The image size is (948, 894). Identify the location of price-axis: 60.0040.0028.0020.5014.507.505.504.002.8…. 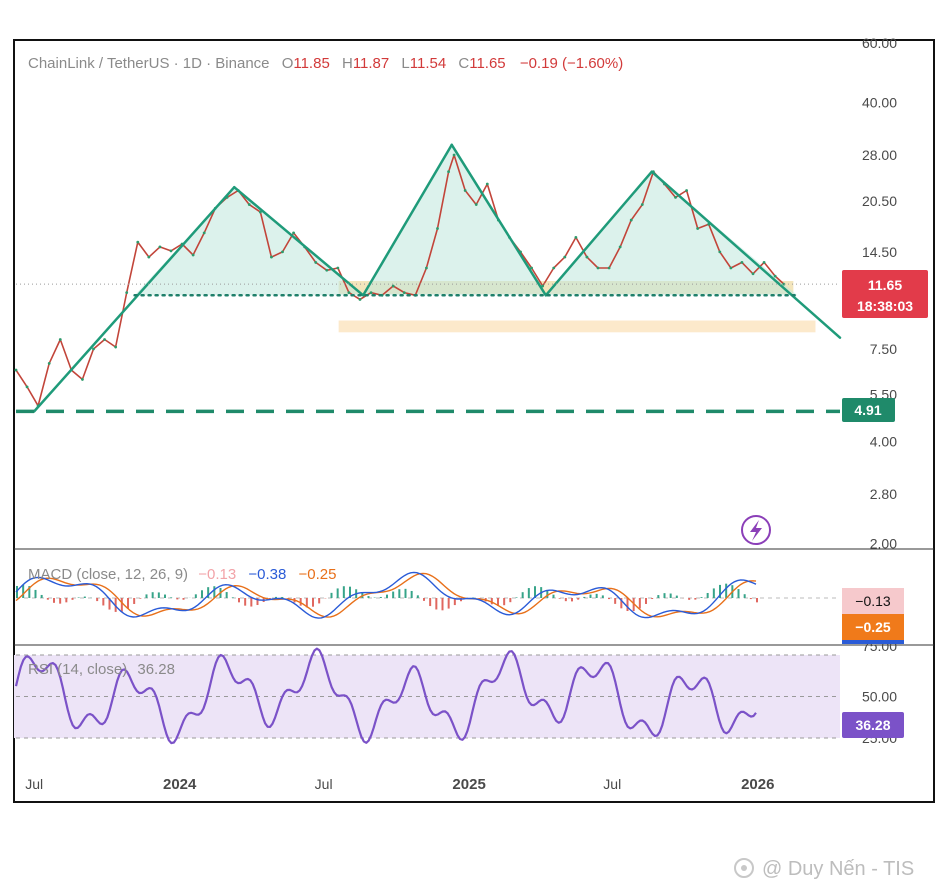
(879, 293).